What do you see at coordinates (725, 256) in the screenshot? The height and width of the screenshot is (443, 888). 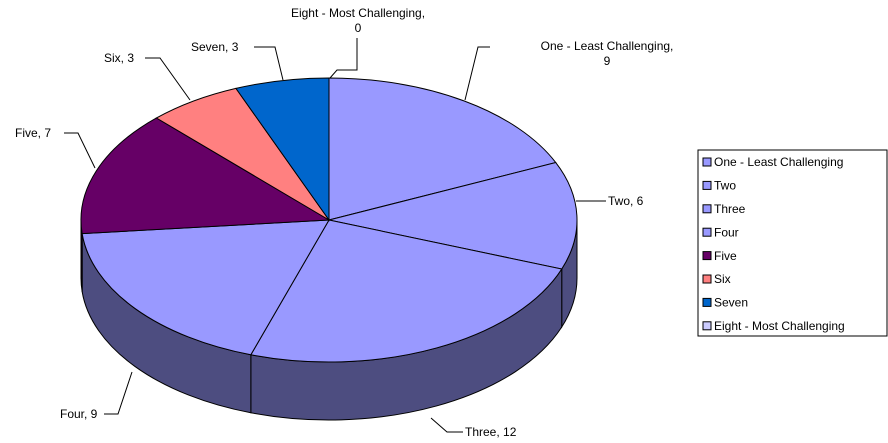 I see `legend-label: Five` at bounding box center [725, 256].